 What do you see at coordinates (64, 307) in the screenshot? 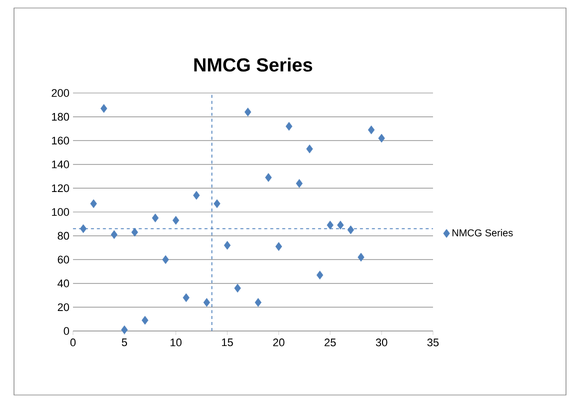
I see `y-tick-label: 20` at bounding box center [64, 307].